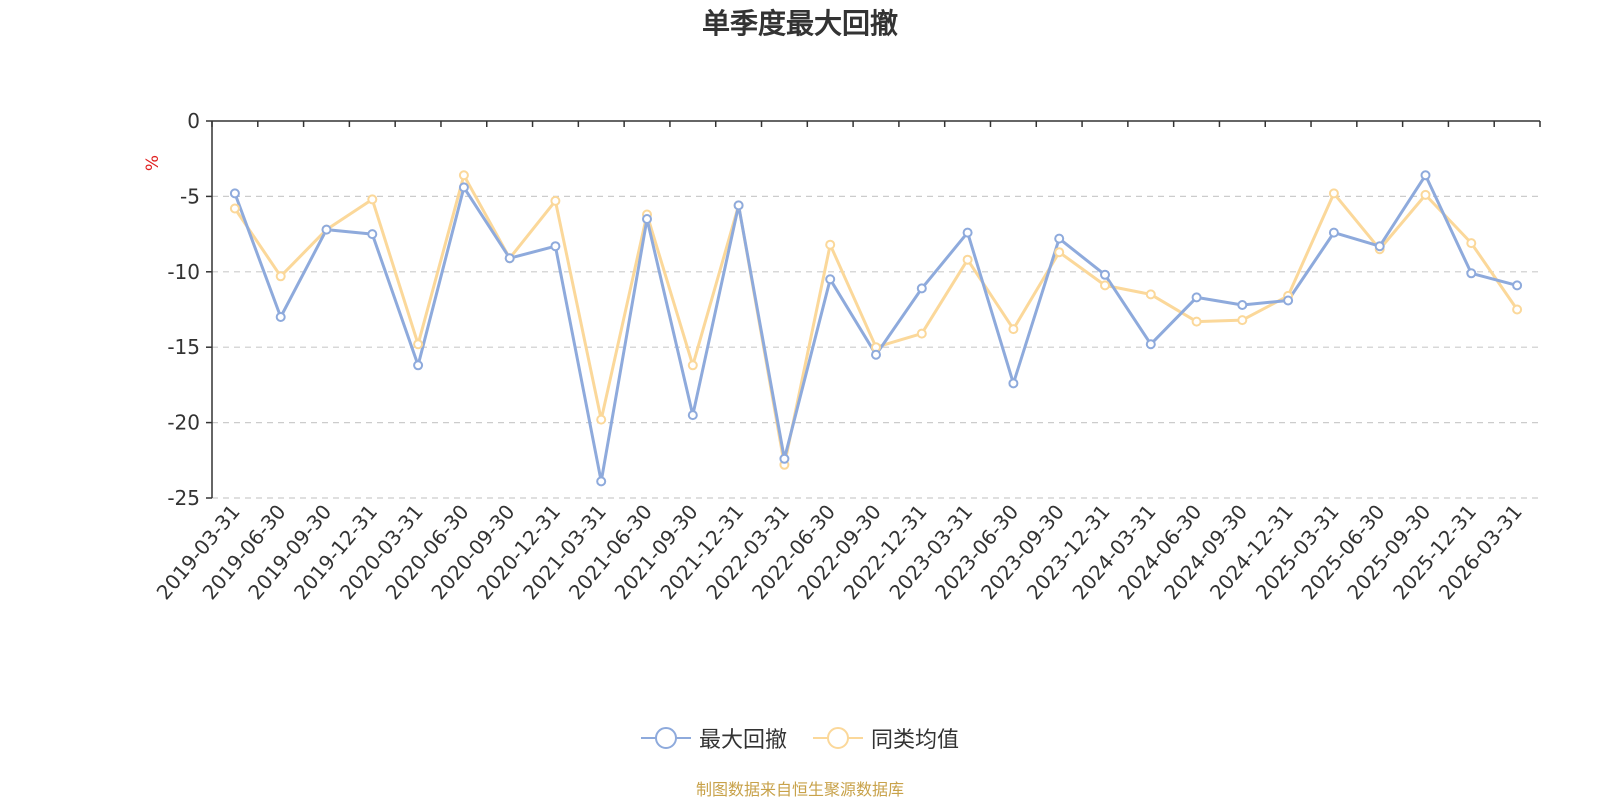 This screenshot has width=1600, height=800. What do you see at coordinates (799, 789) in the screenshot?
I see `source-note: 制图数据来自恒生聚源数据库` at bounding box center [799, 789].